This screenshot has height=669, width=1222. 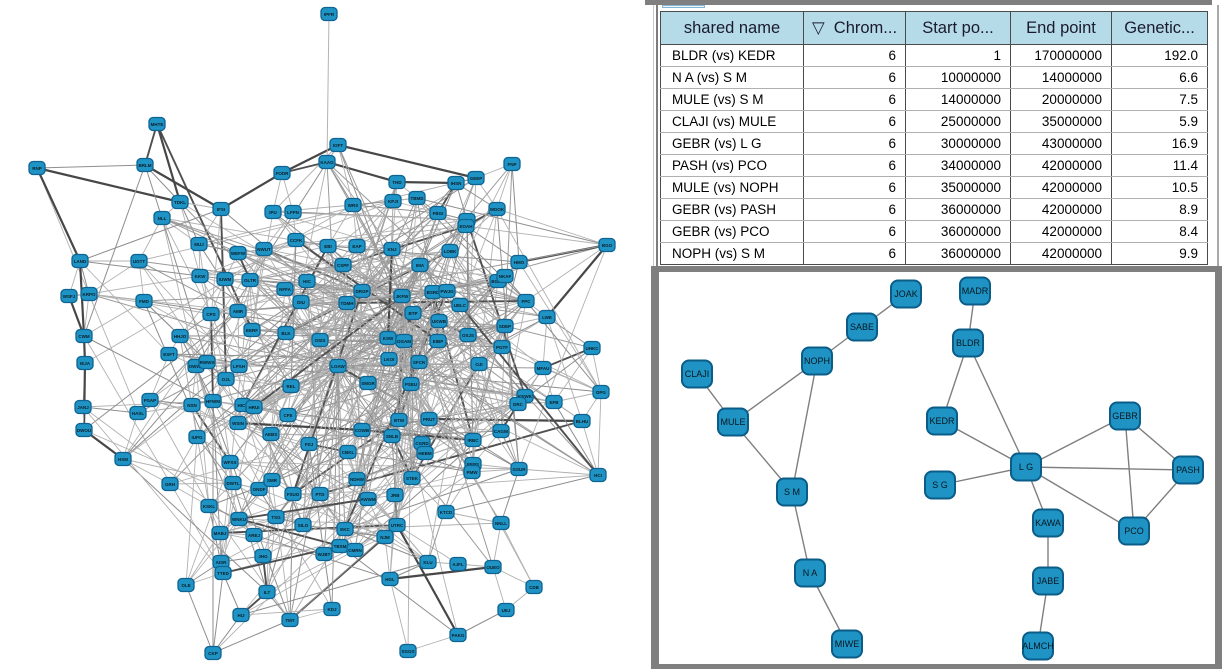 I want to click on svg-text: KSKL, so click(x=209, y=506).